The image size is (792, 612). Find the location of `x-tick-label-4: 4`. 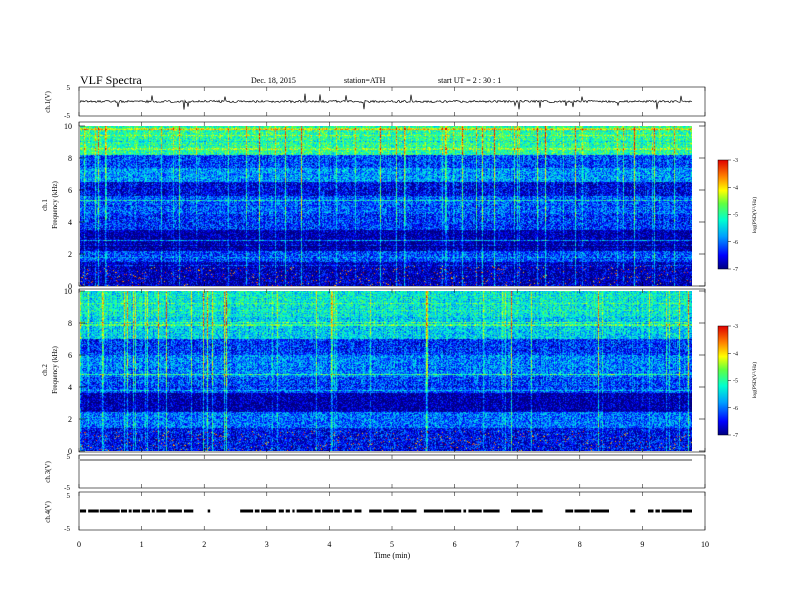

x-tick-label-4: 4 is located at coordinates (329, 544).